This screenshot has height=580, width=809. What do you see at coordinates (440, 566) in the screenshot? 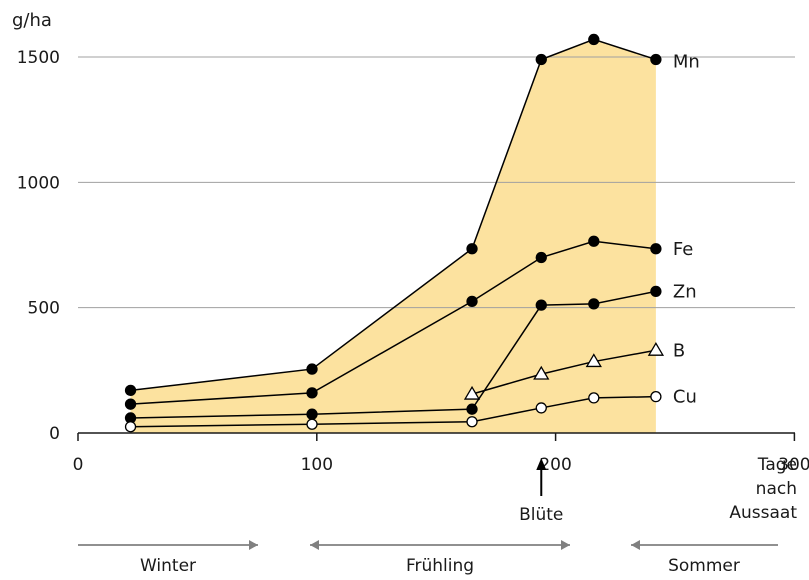
I see `season-spring-label: Frühling` at bounding box center [440, 566].